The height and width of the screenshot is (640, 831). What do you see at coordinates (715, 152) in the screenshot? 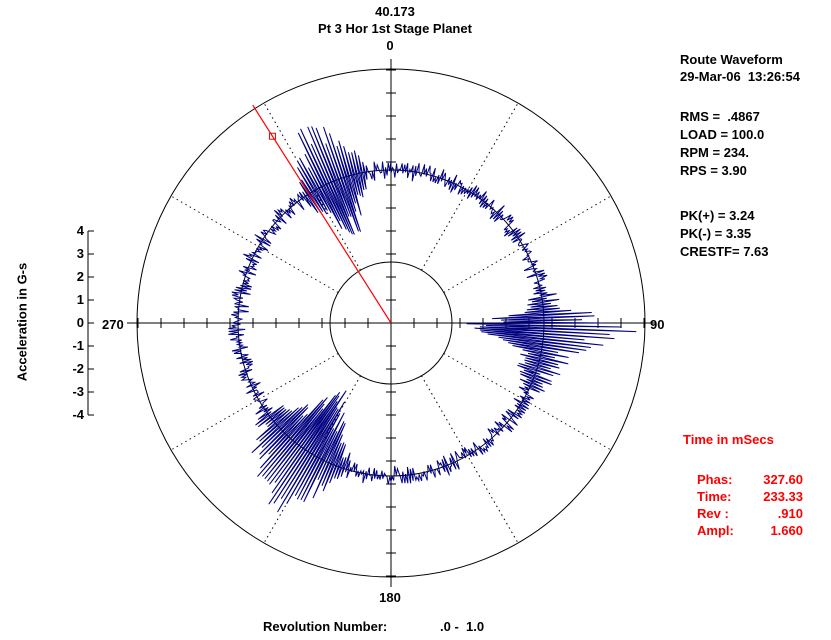
I see `info-rpm: RPM = 234.` at bounding box center [715, 152].